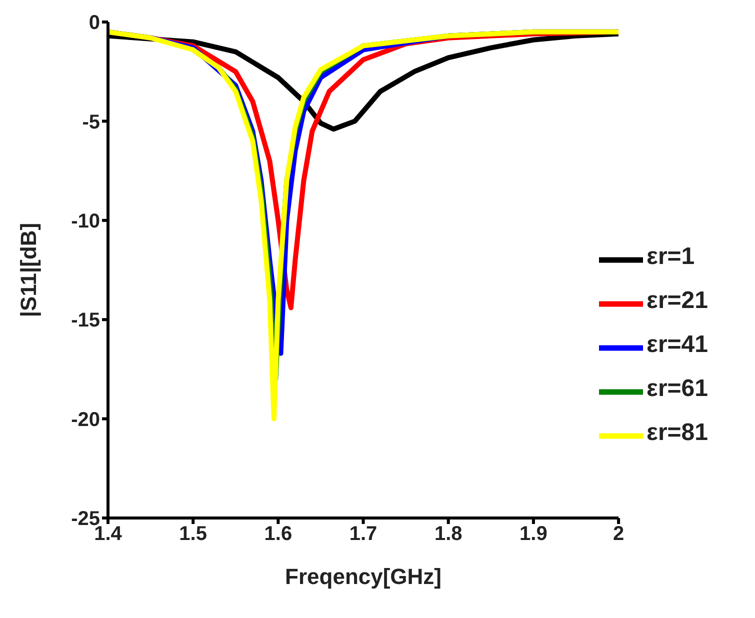  Describe the element at coordinates (94, 23) in the screenshot. I see `y-tick-label: 0` at that location.